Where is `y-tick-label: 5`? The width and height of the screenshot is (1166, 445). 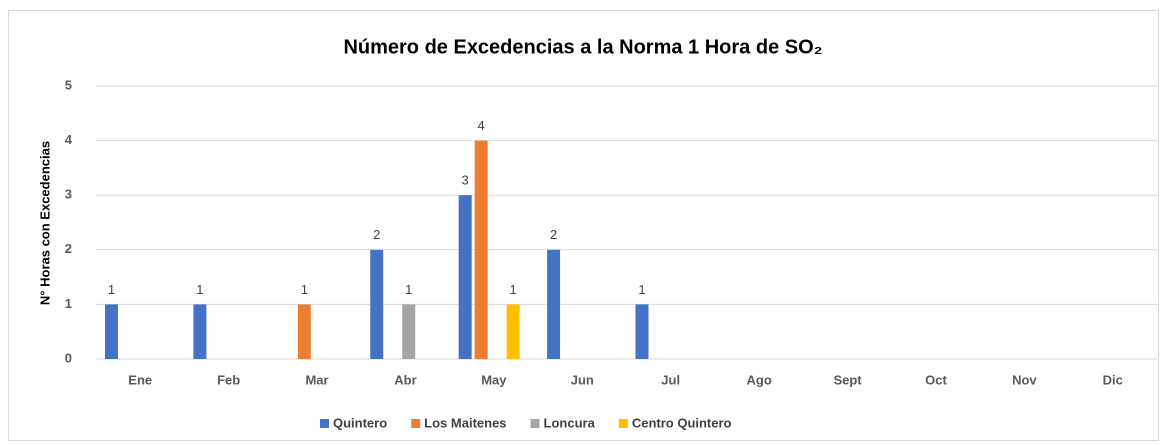 y-tick-label: 5 is located at coordinates (68, 84).